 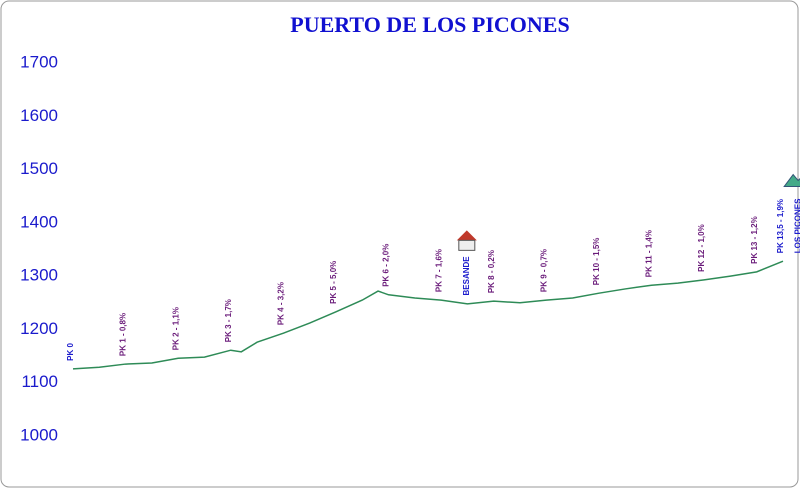 What do you see at coordinates (39, 168) in the screenshot?
I see `y-tick-label: 1500` at bounding box center [39, 168].